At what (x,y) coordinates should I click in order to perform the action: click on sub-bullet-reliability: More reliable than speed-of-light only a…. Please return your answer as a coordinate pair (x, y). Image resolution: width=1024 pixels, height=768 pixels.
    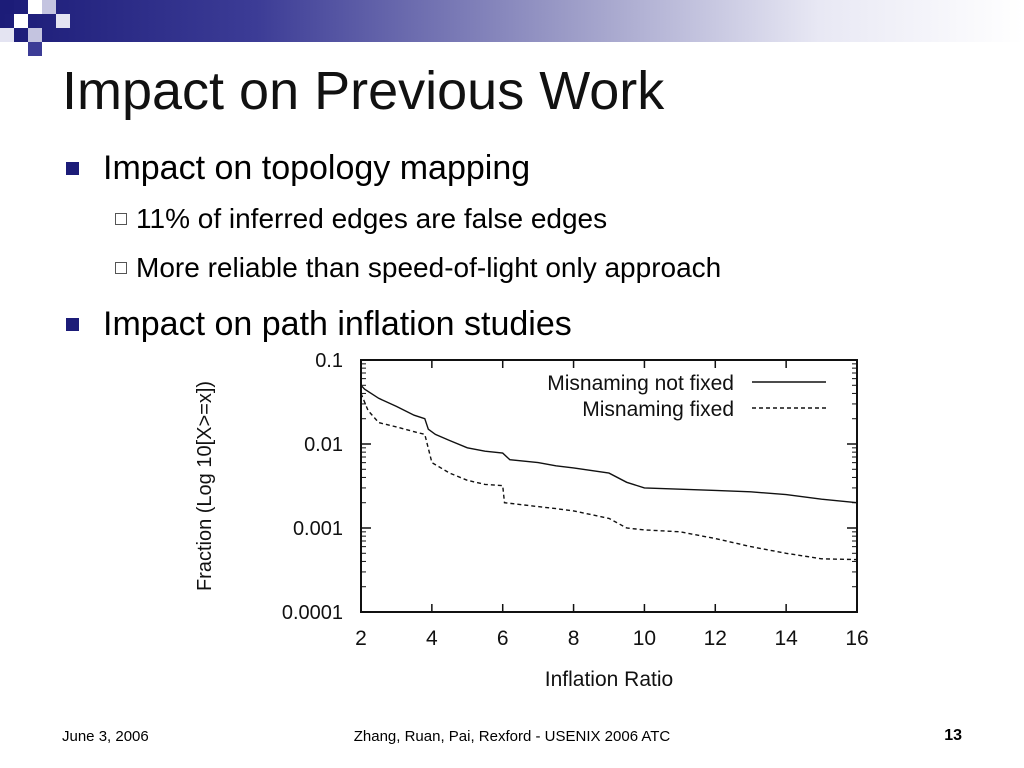
    Looking at the image, I should click on (418, 268).